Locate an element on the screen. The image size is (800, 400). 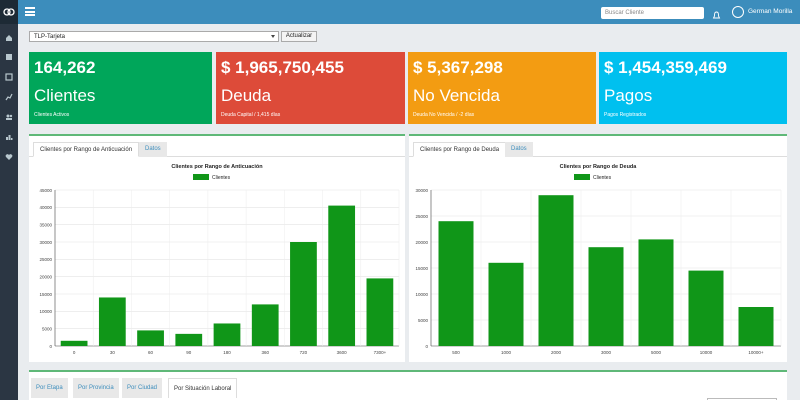
bell-icon is located at coordinates (717, 13).